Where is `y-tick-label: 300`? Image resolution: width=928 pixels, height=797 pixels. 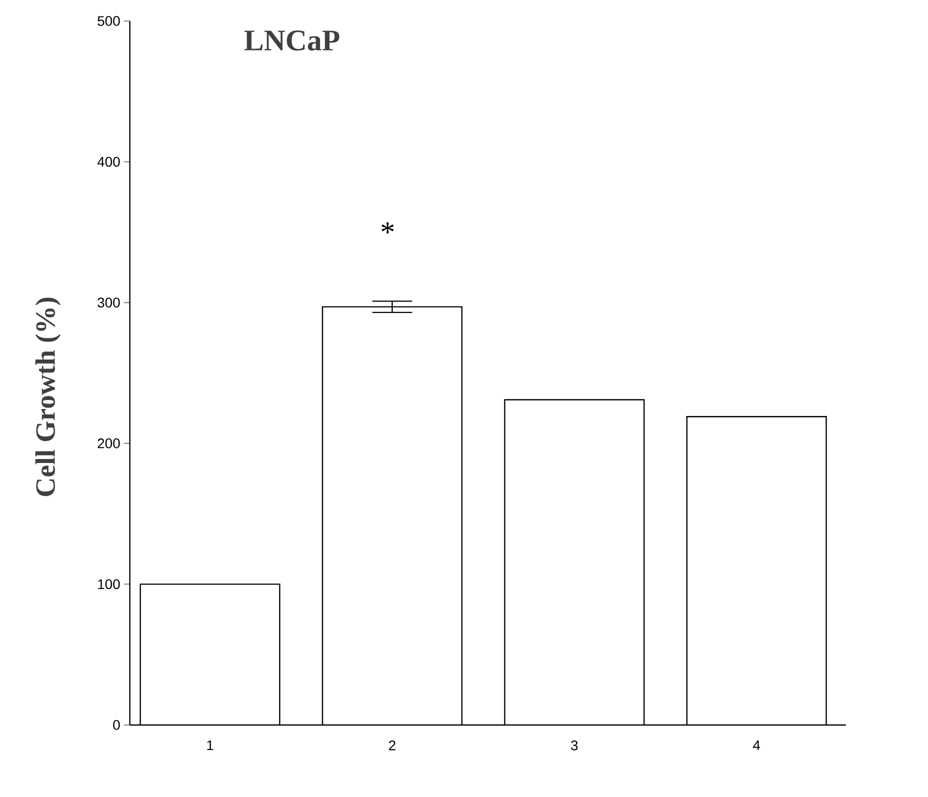
y-tick-label: 300 is located at coordinates (109, 303).